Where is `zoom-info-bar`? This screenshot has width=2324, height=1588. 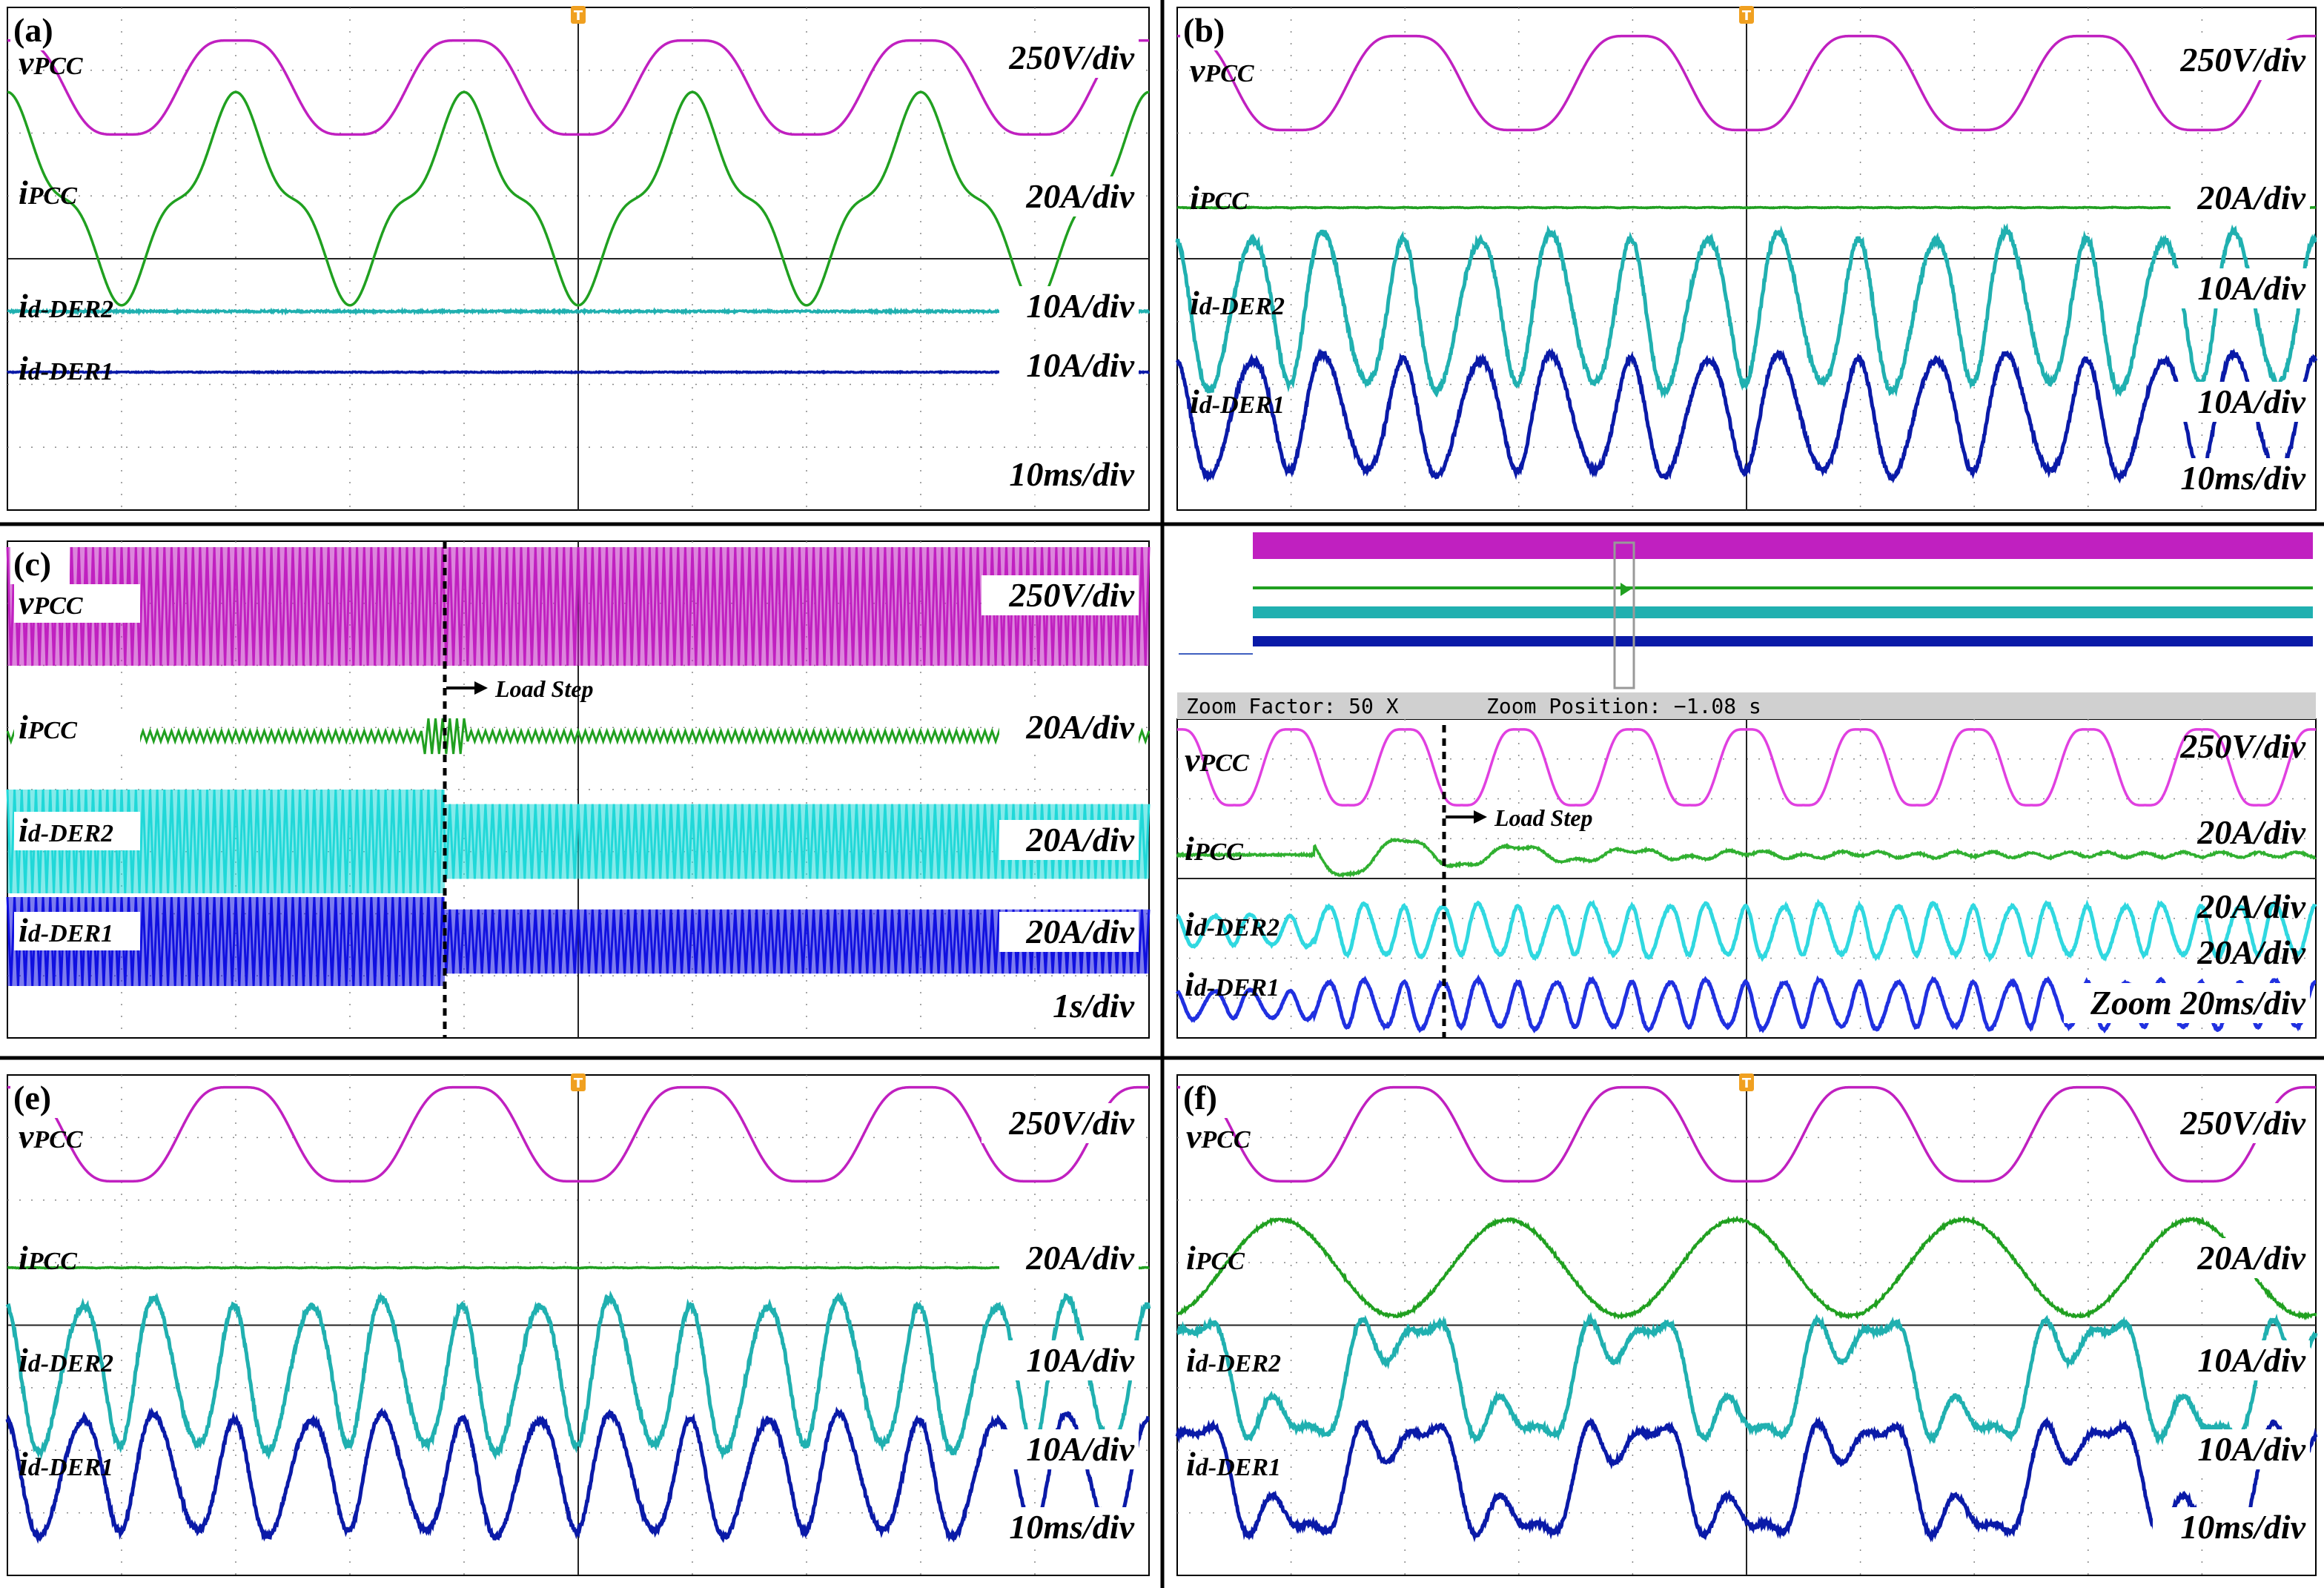 zoom-info-bar is located at coordinates (1746, 705).